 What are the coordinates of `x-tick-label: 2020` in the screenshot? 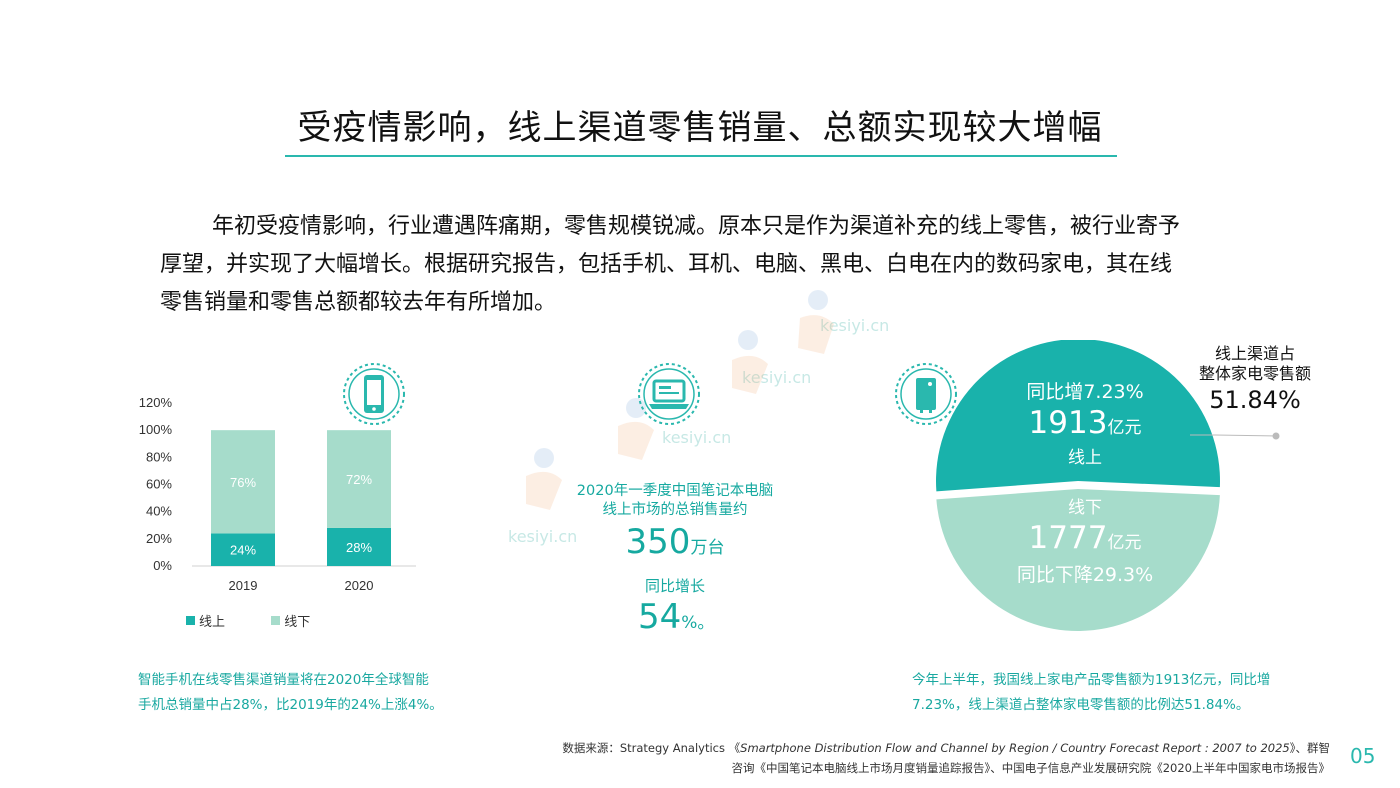 It's located at (359, 585).